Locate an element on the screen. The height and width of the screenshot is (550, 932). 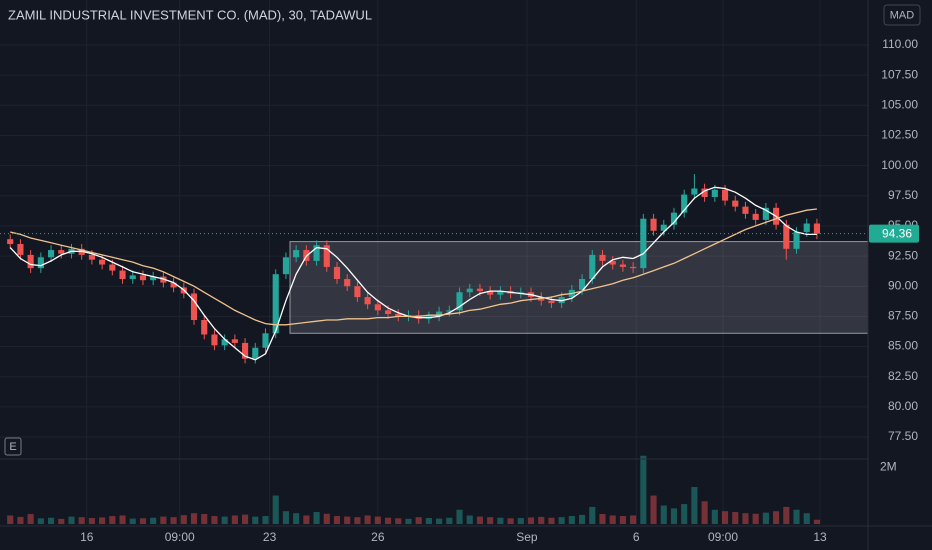
last-price-badge is located at coordinates (894, 233).